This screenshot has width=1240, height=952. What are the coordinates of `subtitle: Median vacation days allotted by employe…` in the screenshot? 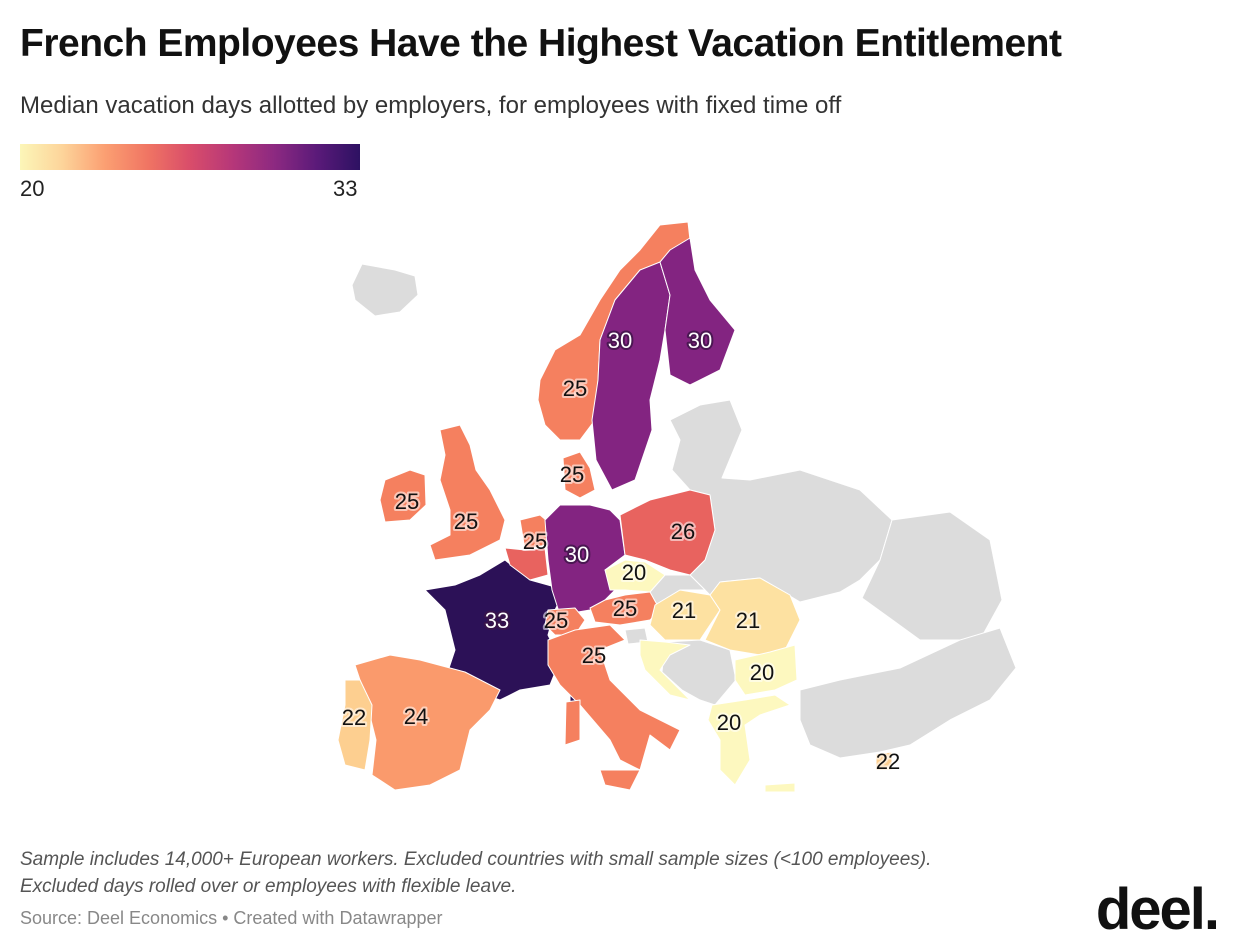 It's located at (431, 105).